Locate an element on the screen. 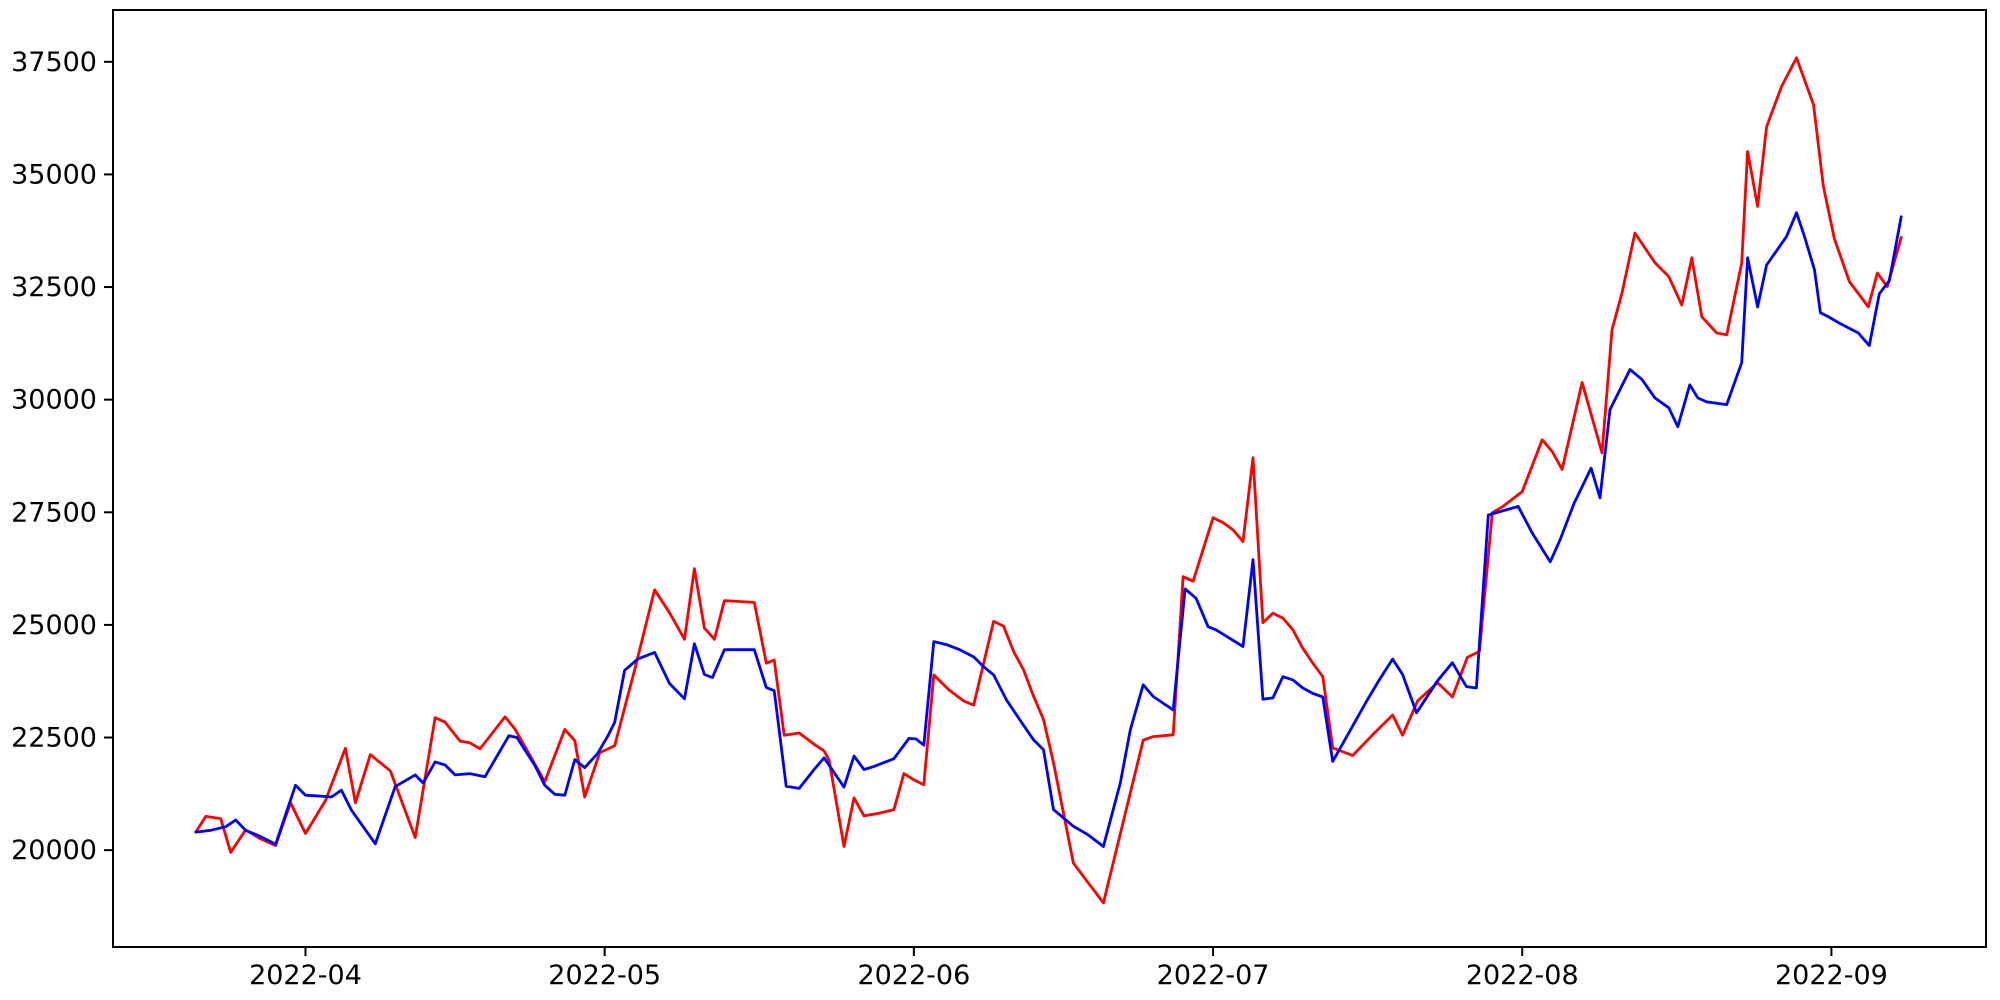 This screenshot has width=2000, height=1000. y-axis-tick-label: 27500 is located at coordinates (54, 512).